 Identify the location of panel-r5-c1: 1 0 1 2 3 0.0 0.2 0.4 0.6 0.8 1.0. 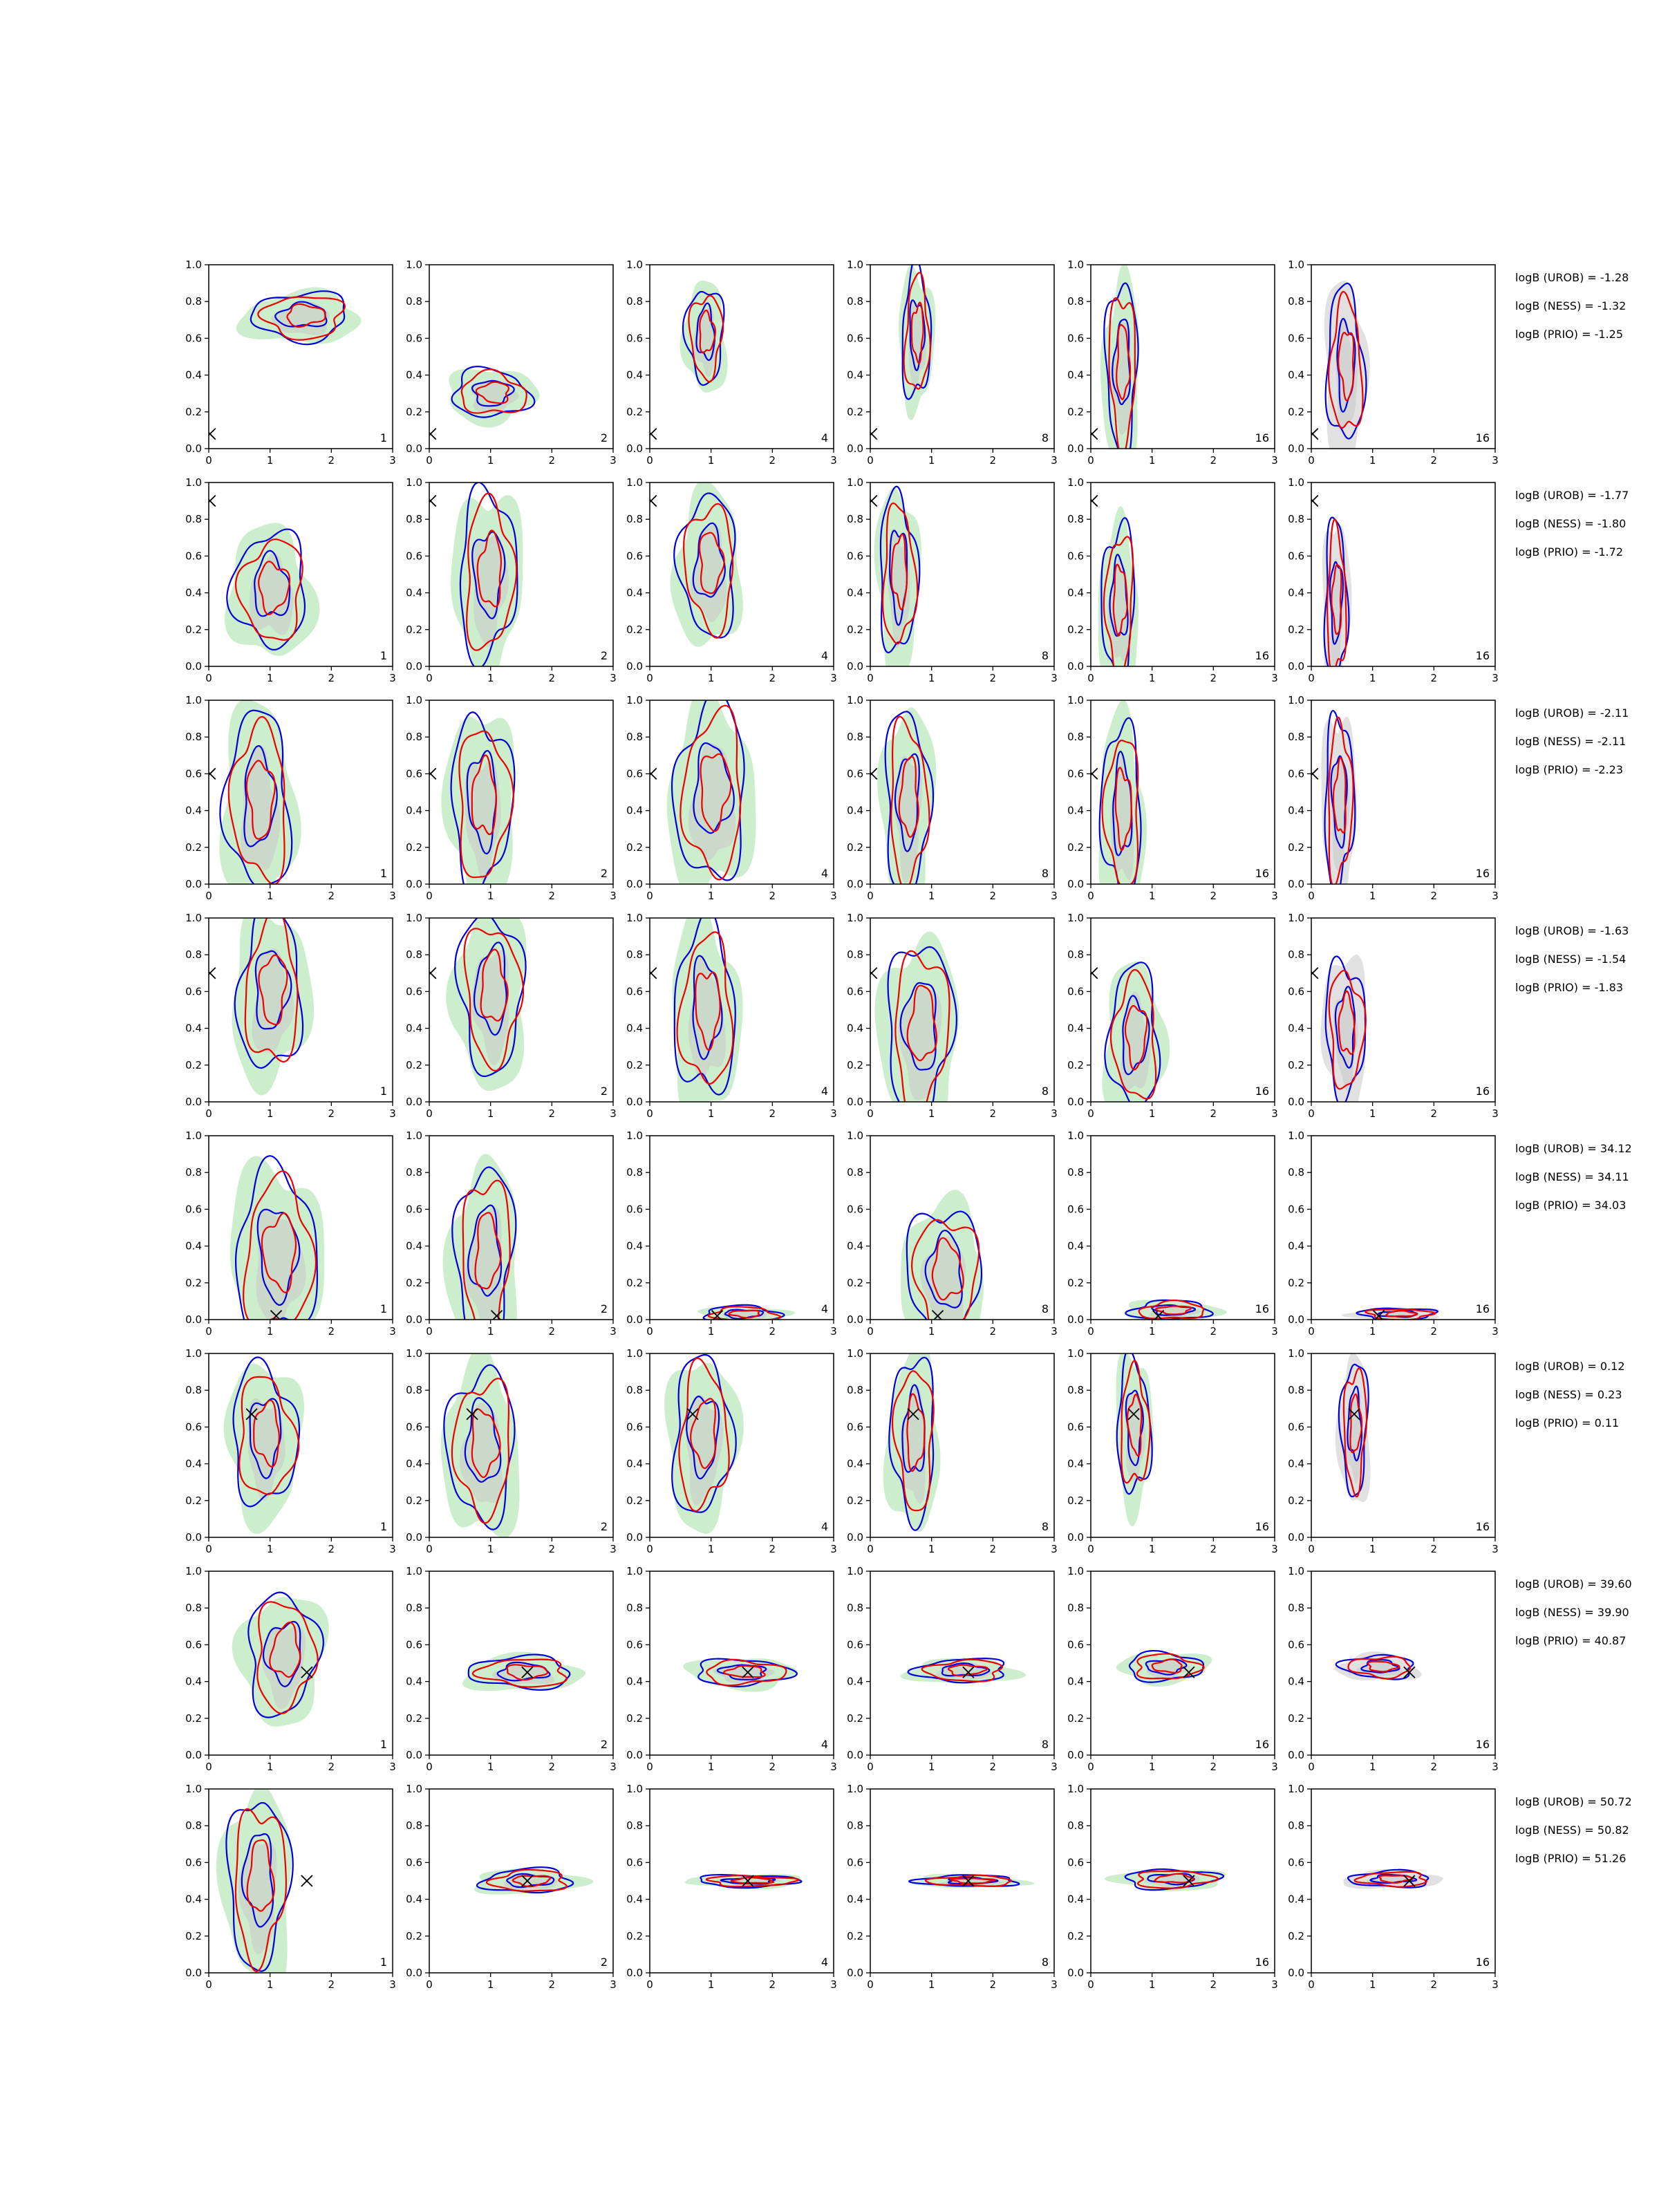
(290, 1234).